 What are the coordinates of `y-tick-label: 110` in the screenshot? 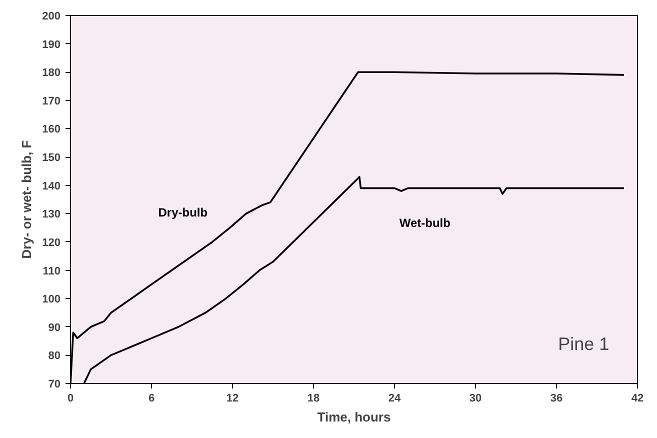 It's located at (51, 271).